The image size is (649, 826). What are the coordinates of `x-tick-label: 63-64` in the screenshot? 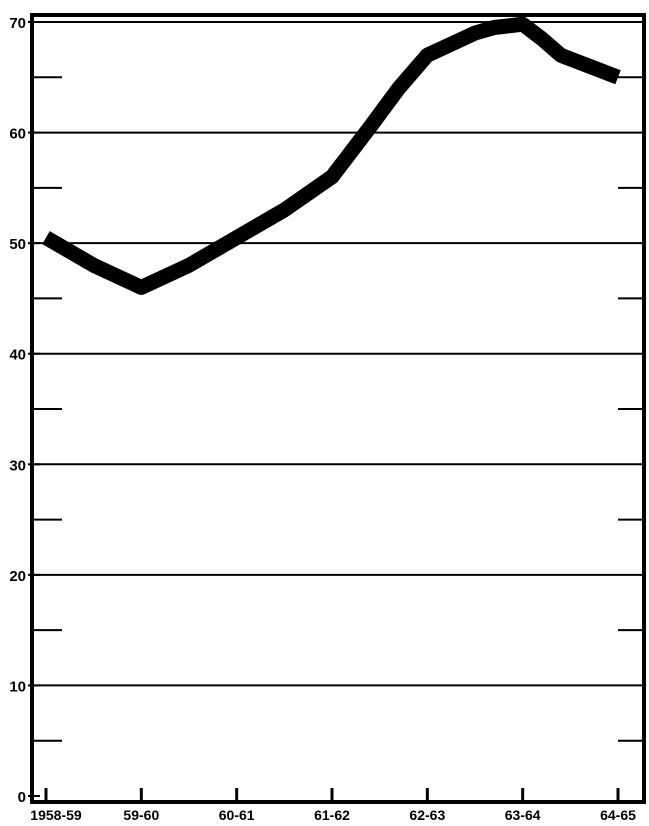 It's located at (523, 815).